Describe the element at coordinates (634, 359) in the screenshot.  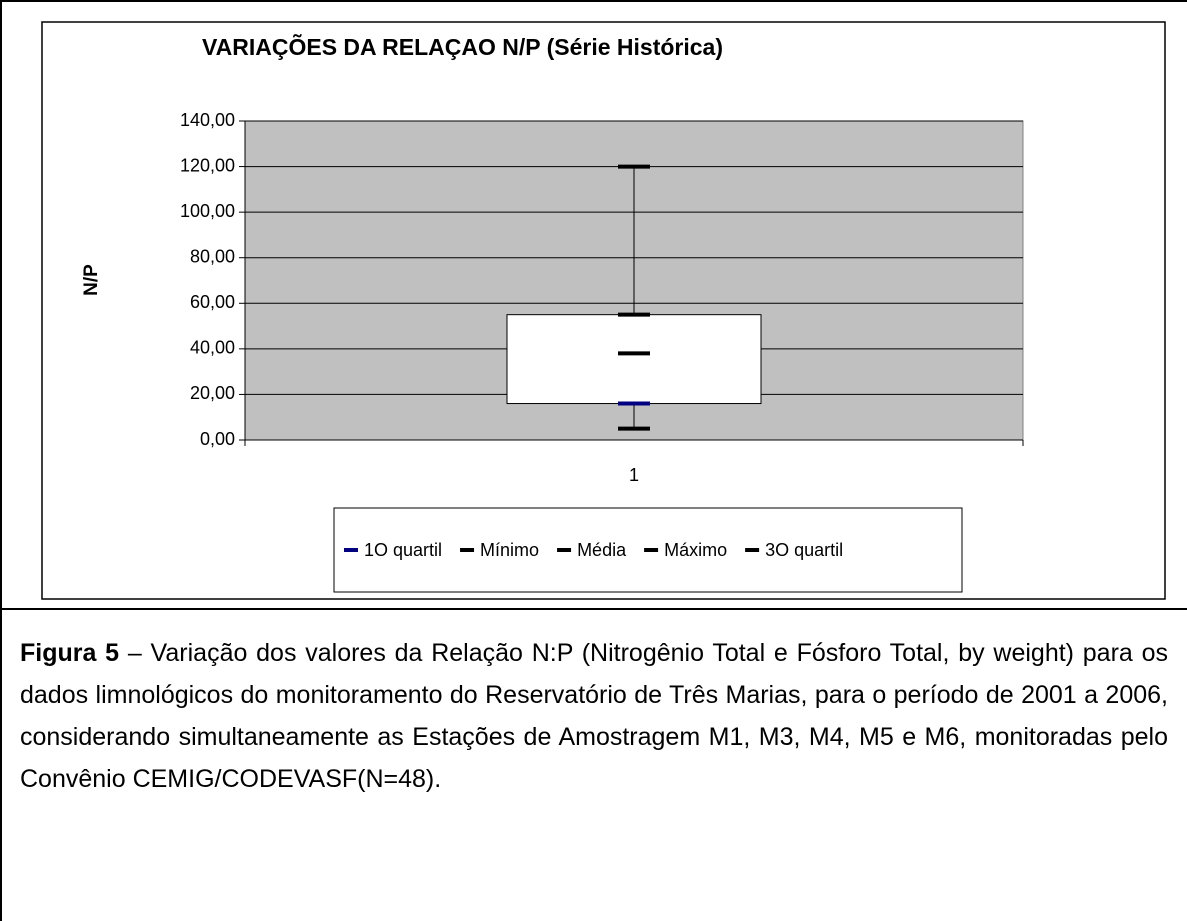
I see `box` at that location.